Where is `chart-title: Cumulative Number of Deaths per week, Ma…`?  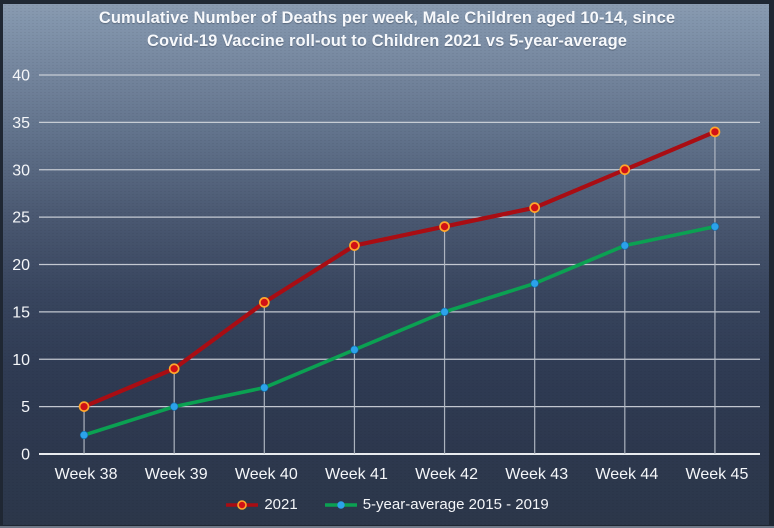
chart-title: Cumulative Number of Deaths per week, Ma… is located at coordinates (387, 30).